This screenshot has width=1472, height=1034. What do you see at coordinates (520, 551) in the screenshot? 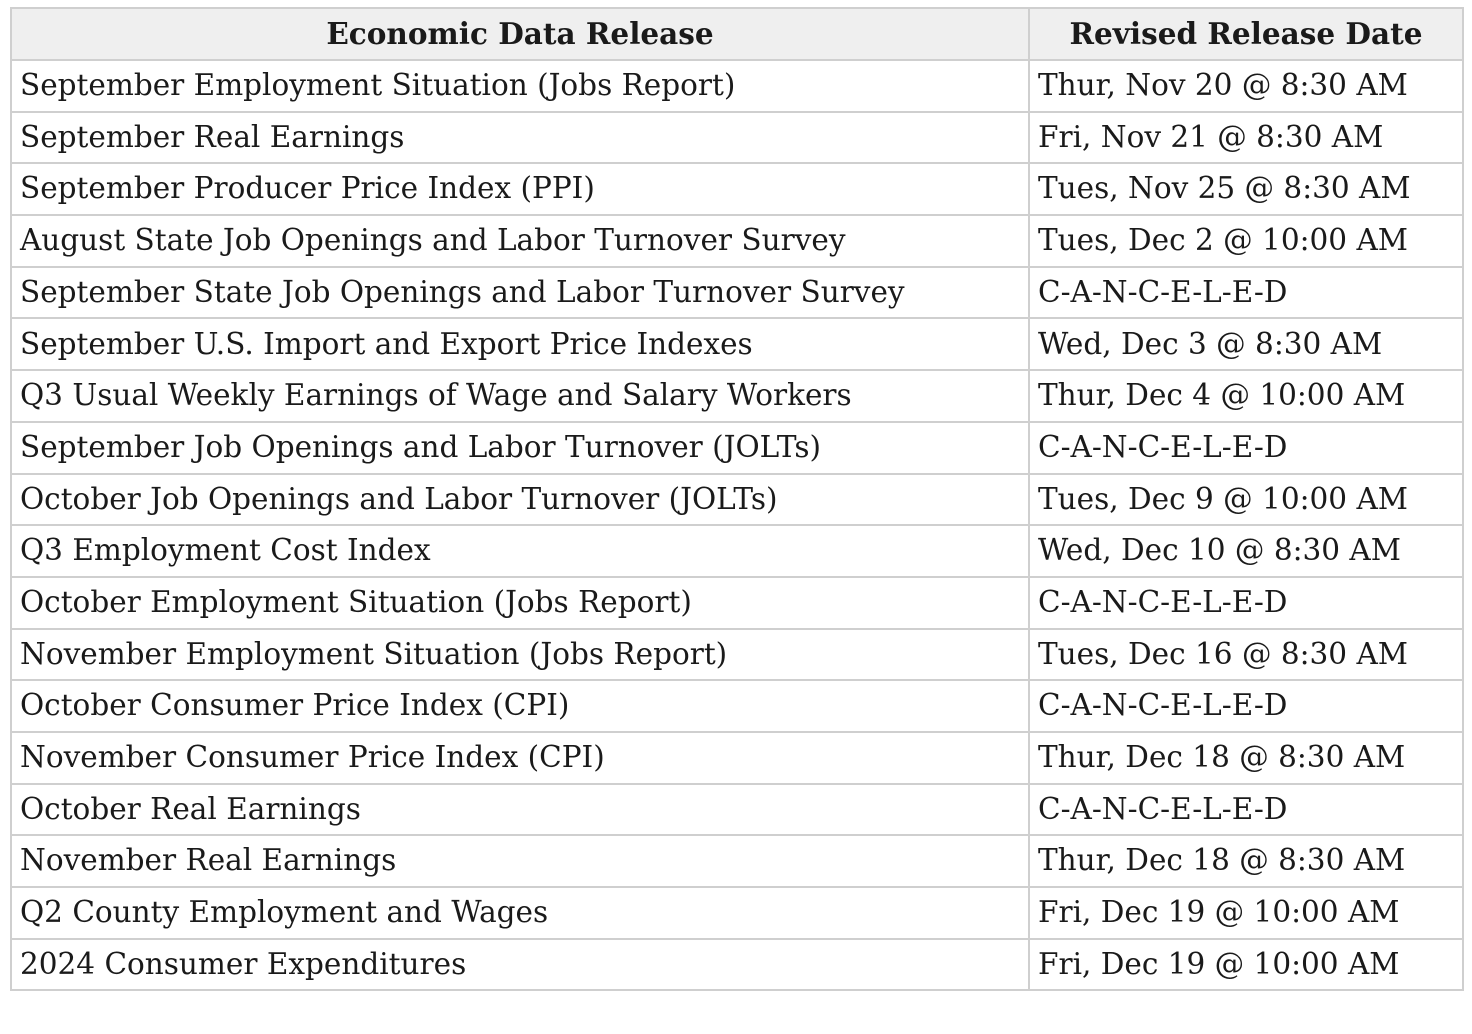
I see `release-name: Q3 Employment Cost Index` at bounding box center [520, 551].